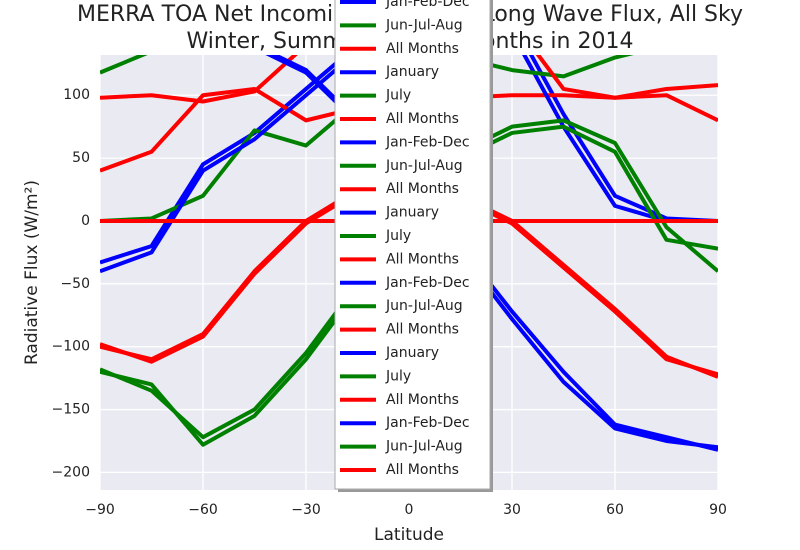  I want to click on y-axis-label: Radiative Flux (W/m²), so click(32, 272).